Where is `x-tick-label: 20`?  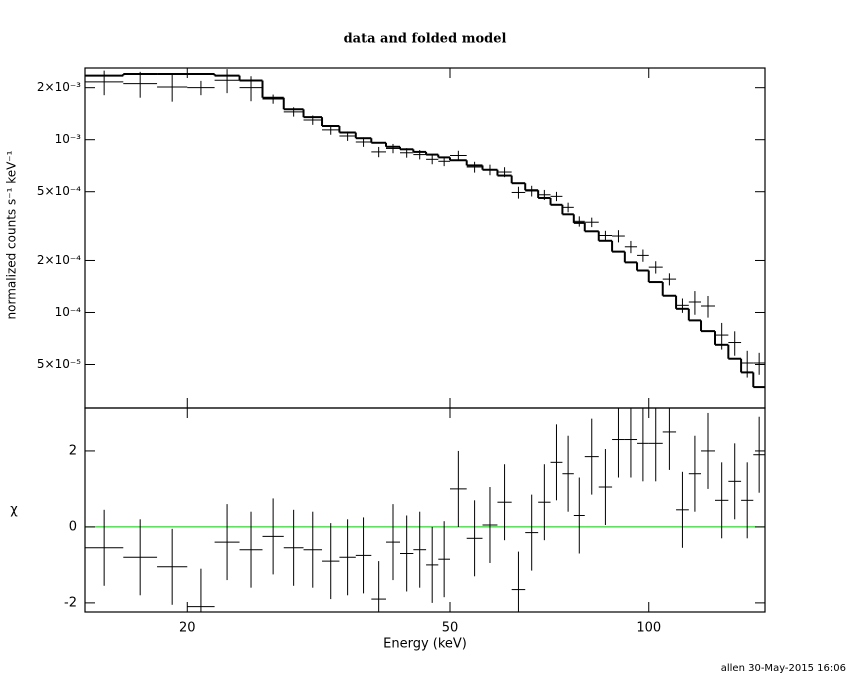
x-tick-label: 20 is located at coordinates (187, 628).